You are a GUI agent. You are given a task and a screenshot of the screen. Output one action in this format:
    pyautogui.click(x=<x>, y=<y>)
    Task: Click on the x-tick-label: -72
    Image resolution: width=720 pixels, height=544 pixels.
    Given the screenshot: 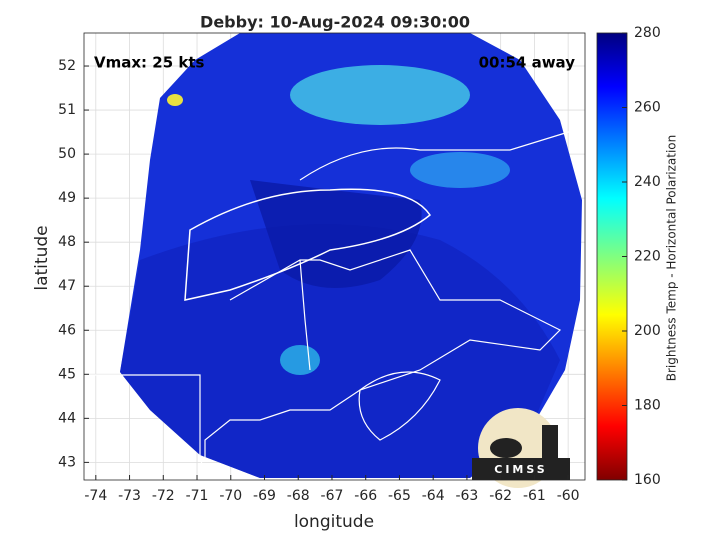 What is the action you would take?
    pyautogui.click(x=163, y=496)
    